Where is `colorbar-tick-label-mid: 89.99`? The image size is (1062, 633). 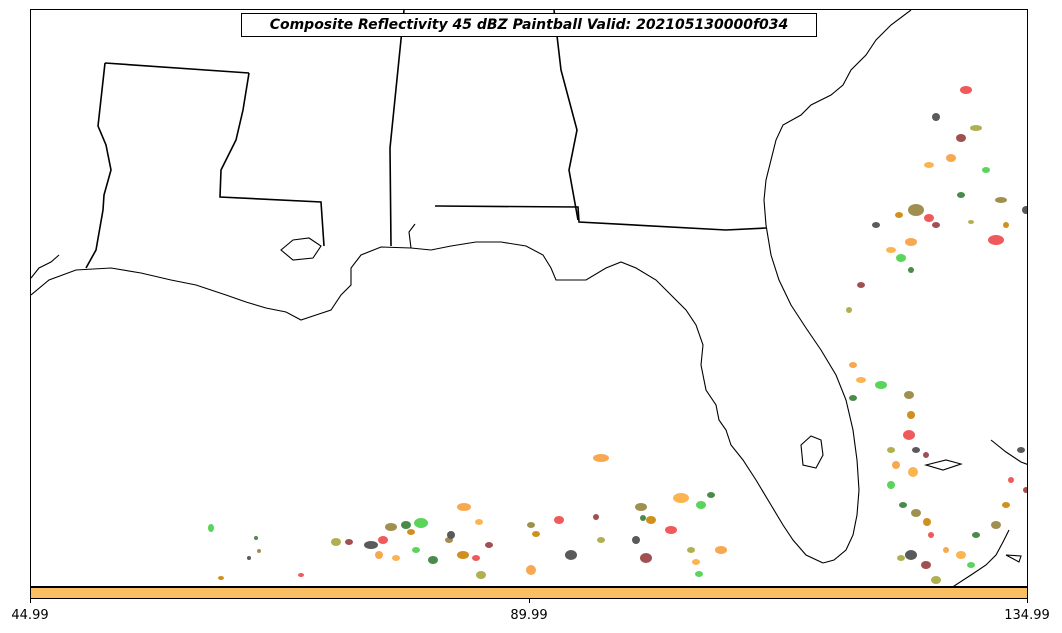
colorbar-tick-label-mid: 89.99 is located at coordinates (529, 615).